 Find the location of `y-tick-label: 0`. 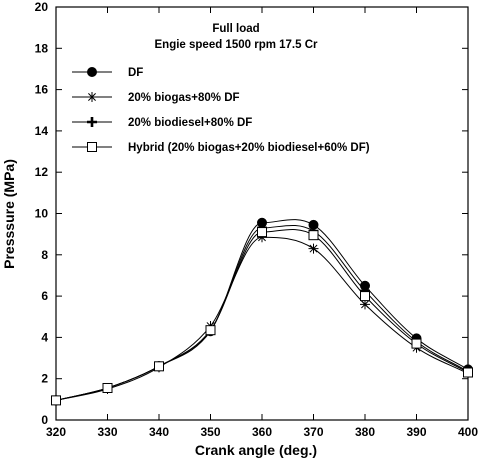

y-tick-label: 0 is located at coordinates (44, 420).